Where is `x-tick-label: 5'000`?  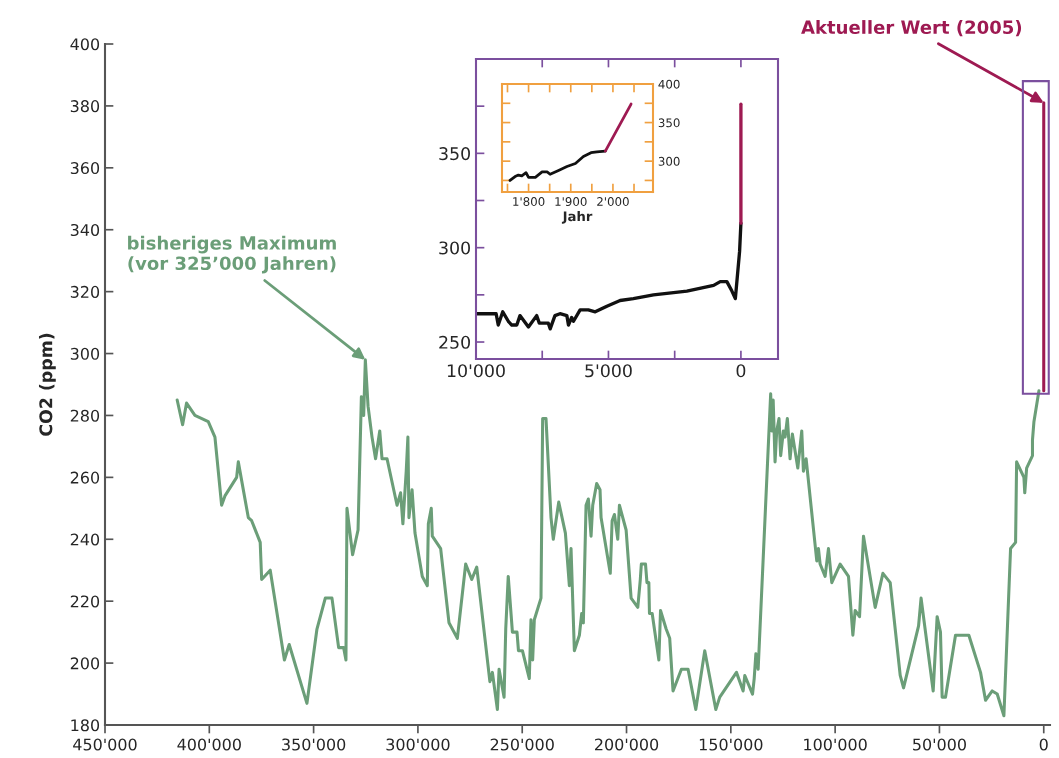
x-tick-label: 5'000 is located at coordinates (608, 371).